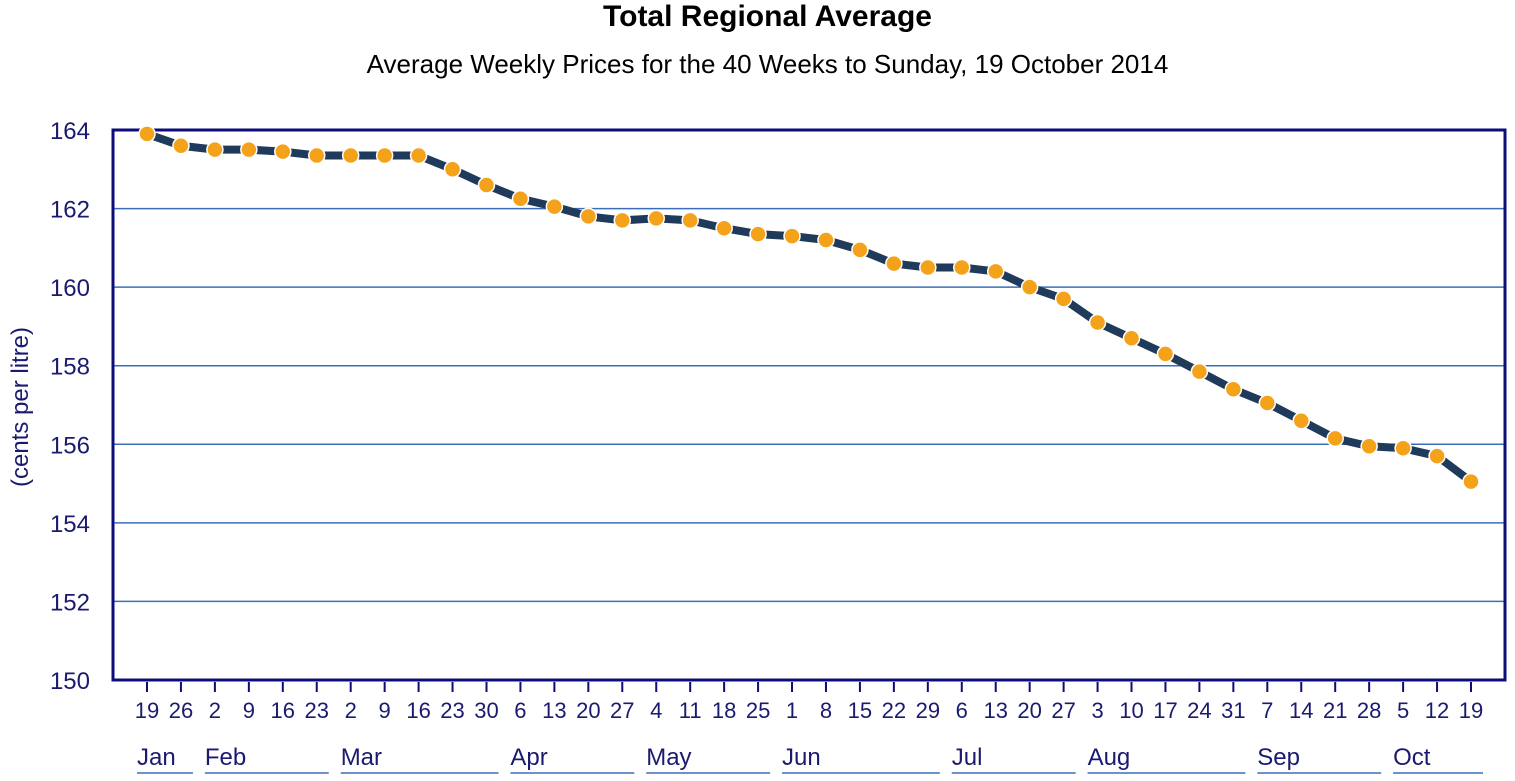  Describe the element at coordinates (70, 524) in the screenshot. I see `y-tick-label: 154` at that location.